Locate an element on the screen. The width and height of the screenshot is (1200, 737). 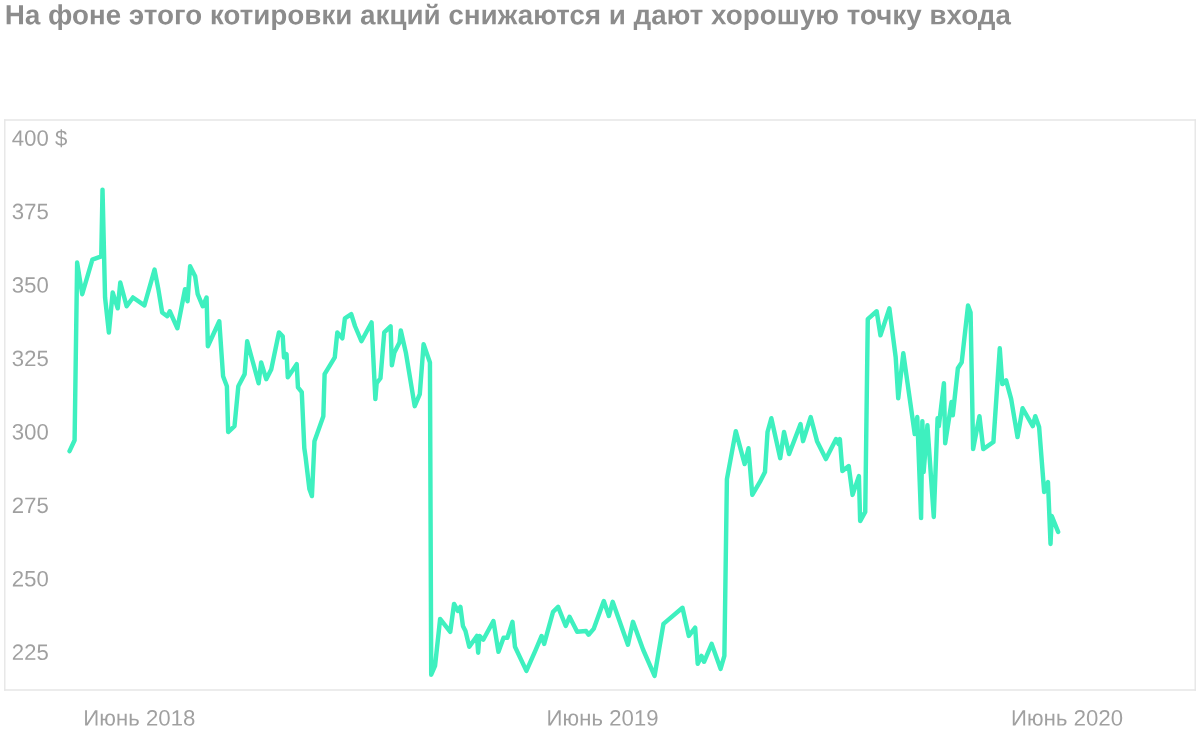
x-tick-label: Июнь 2018 is located at coordinates (140, 718).